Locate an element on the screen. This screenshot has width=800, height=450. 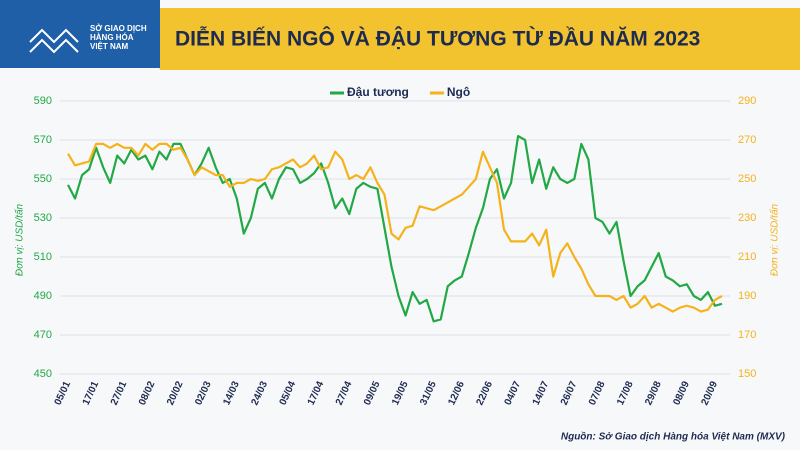
y-tick-label: 490 is located at coordinates (43, 296).